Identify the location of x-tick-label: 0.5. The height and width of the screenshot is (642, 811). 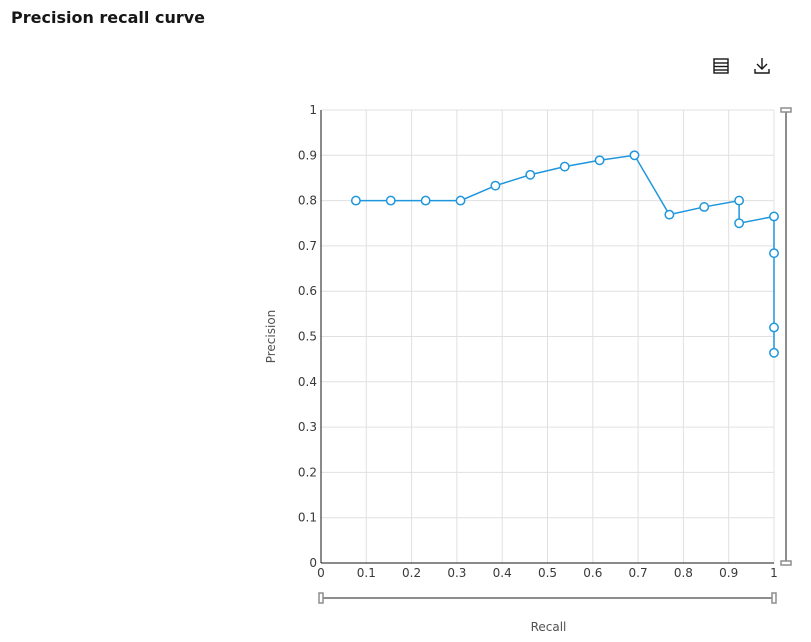
(547, 573).